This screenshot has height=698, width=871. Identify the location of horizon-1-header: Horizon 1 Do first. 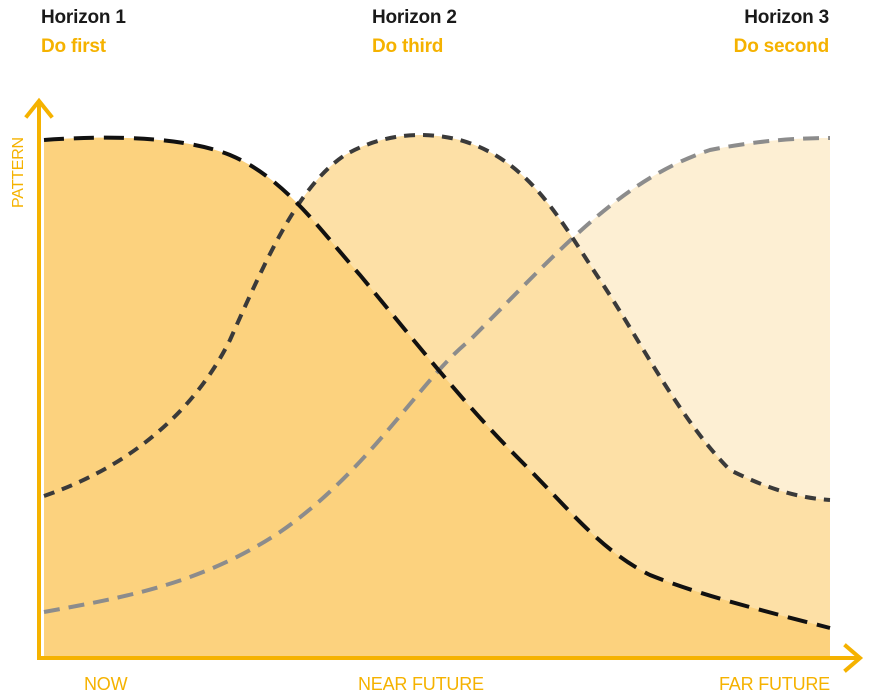
(83, 32).